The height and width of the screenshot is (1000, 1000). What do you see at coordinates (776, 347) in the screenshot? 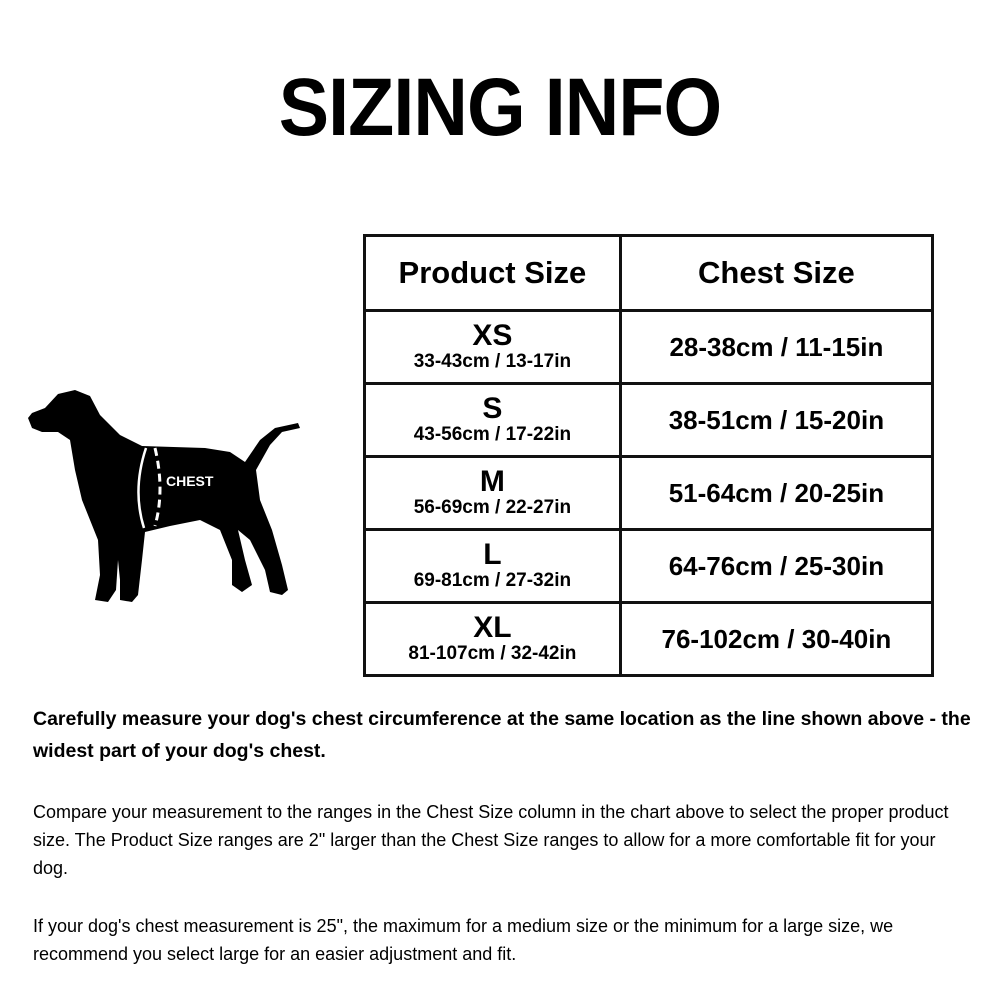
I see `chest-range: 28-38cm / 11-15in` at bounding box center [776, 347].